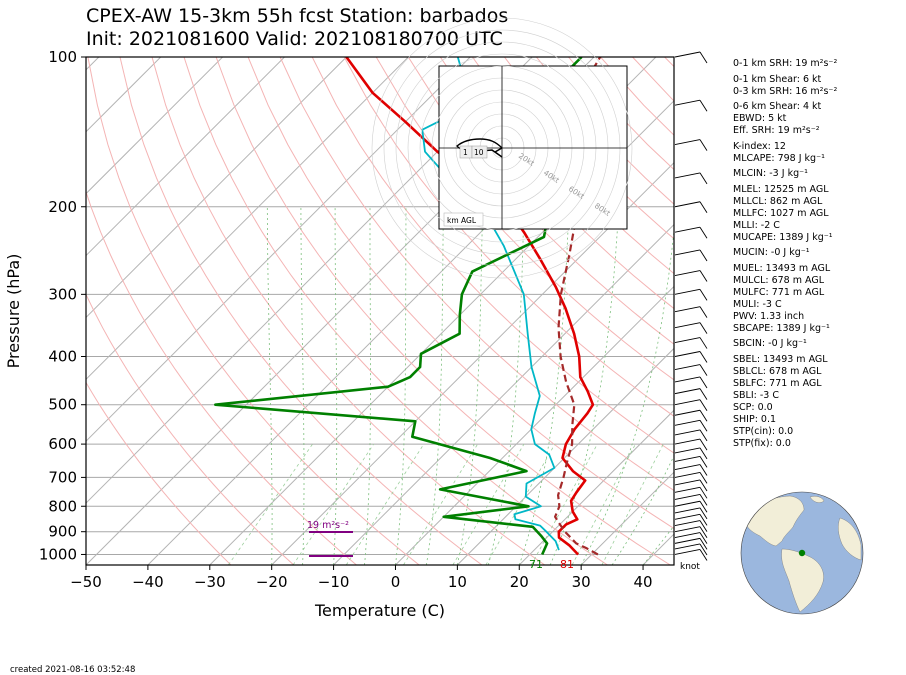 Image resolution: width=906 pixels, height=675 pixels. I want to click on sounding-index: SBLI: -3 C, so click(756, 395).